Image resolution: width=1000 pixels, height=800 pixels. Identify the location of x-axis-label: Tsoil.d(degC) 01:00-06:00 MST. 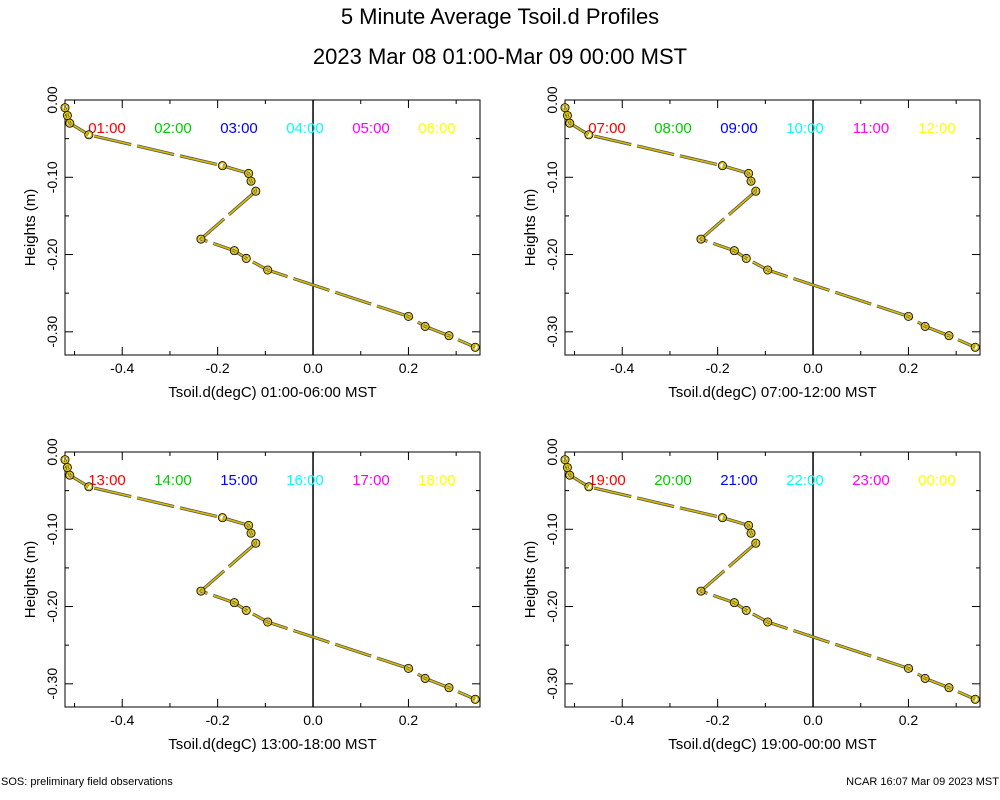
(272, 392).